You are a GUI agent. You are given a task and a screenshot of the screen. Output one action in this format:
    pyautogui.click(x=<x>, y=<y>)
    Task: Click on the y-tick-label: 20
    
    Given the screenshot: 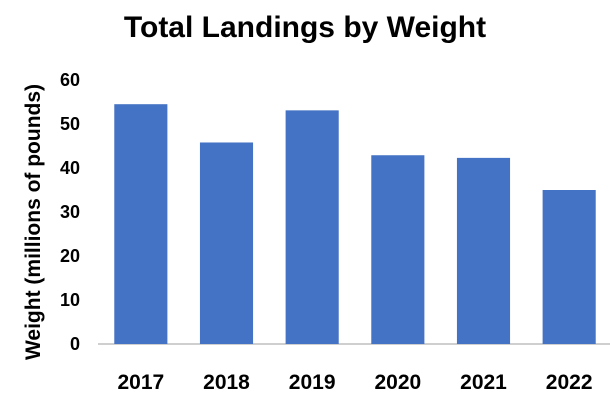 What is the action you would take?
    pyautogui.click(x=70, y=256)
    